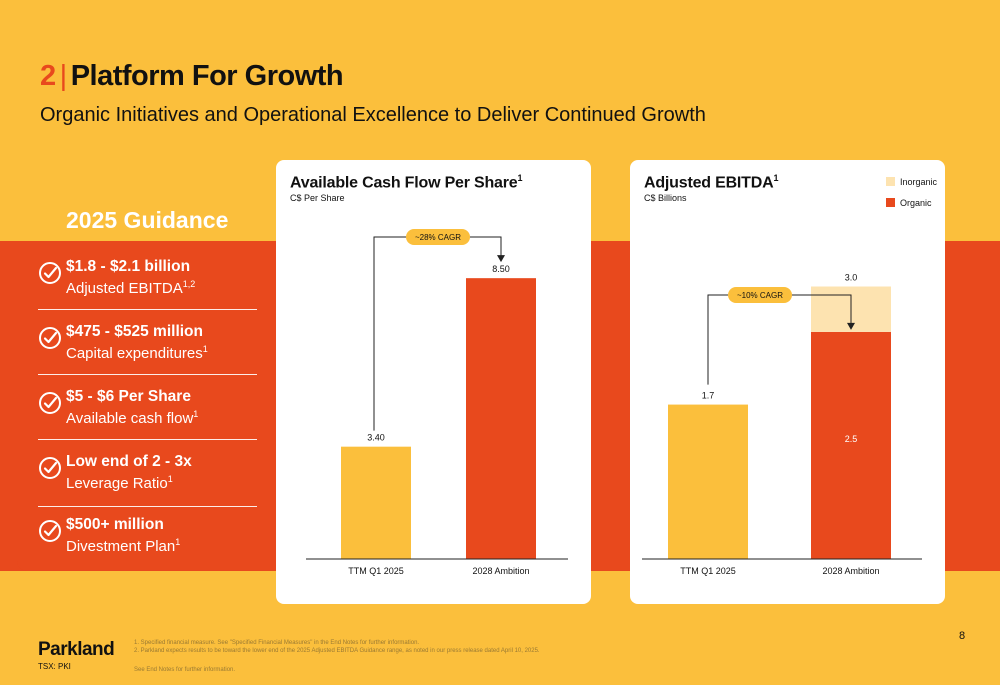  Describe the element at coordinates (137, 353) in the screenshot. I see `guidance-item-sub: Capital expenditures1` at that location.